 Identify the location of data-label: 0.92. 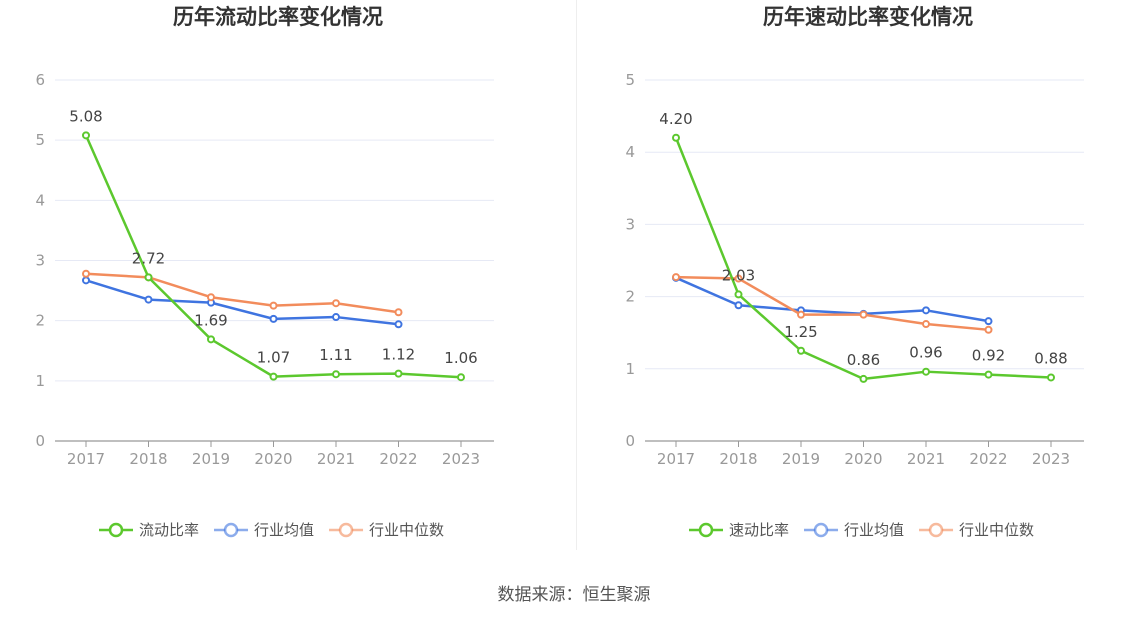
(988, 356).